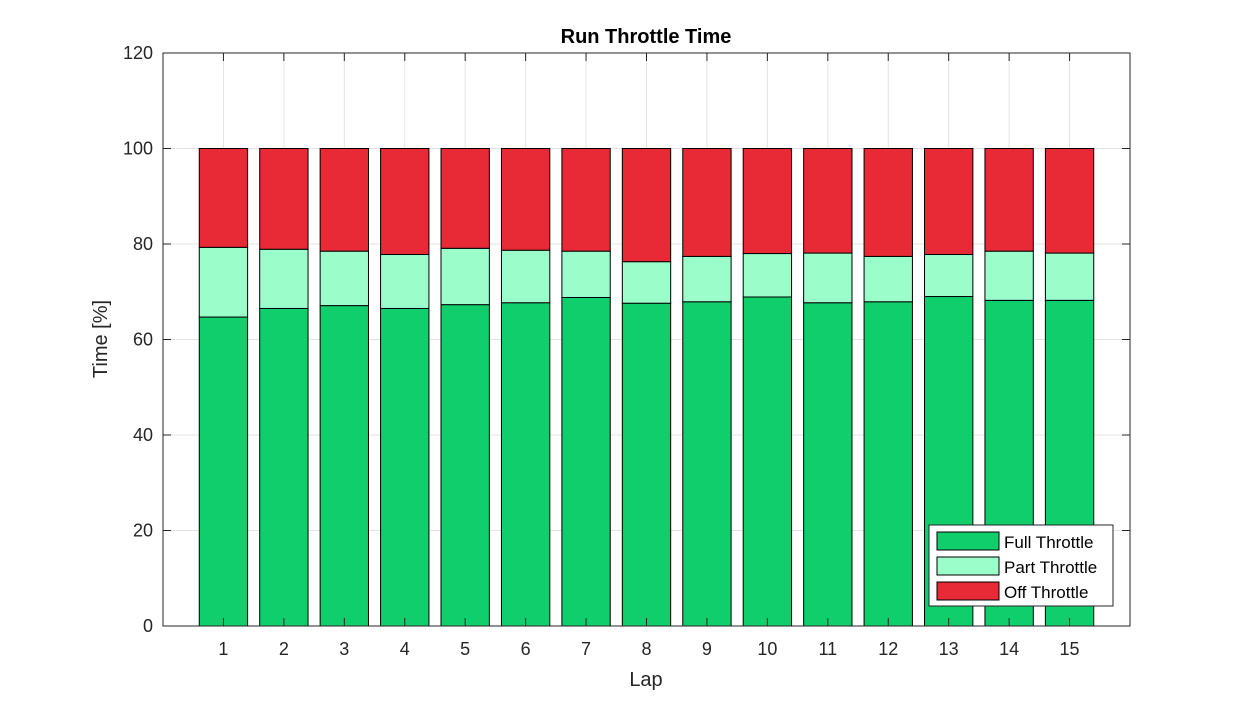 The image size is (1250, 708). Describe the element at coordinates (968, 566) in the screenshot. I see `legend-swatch-part-throttle` at that location.